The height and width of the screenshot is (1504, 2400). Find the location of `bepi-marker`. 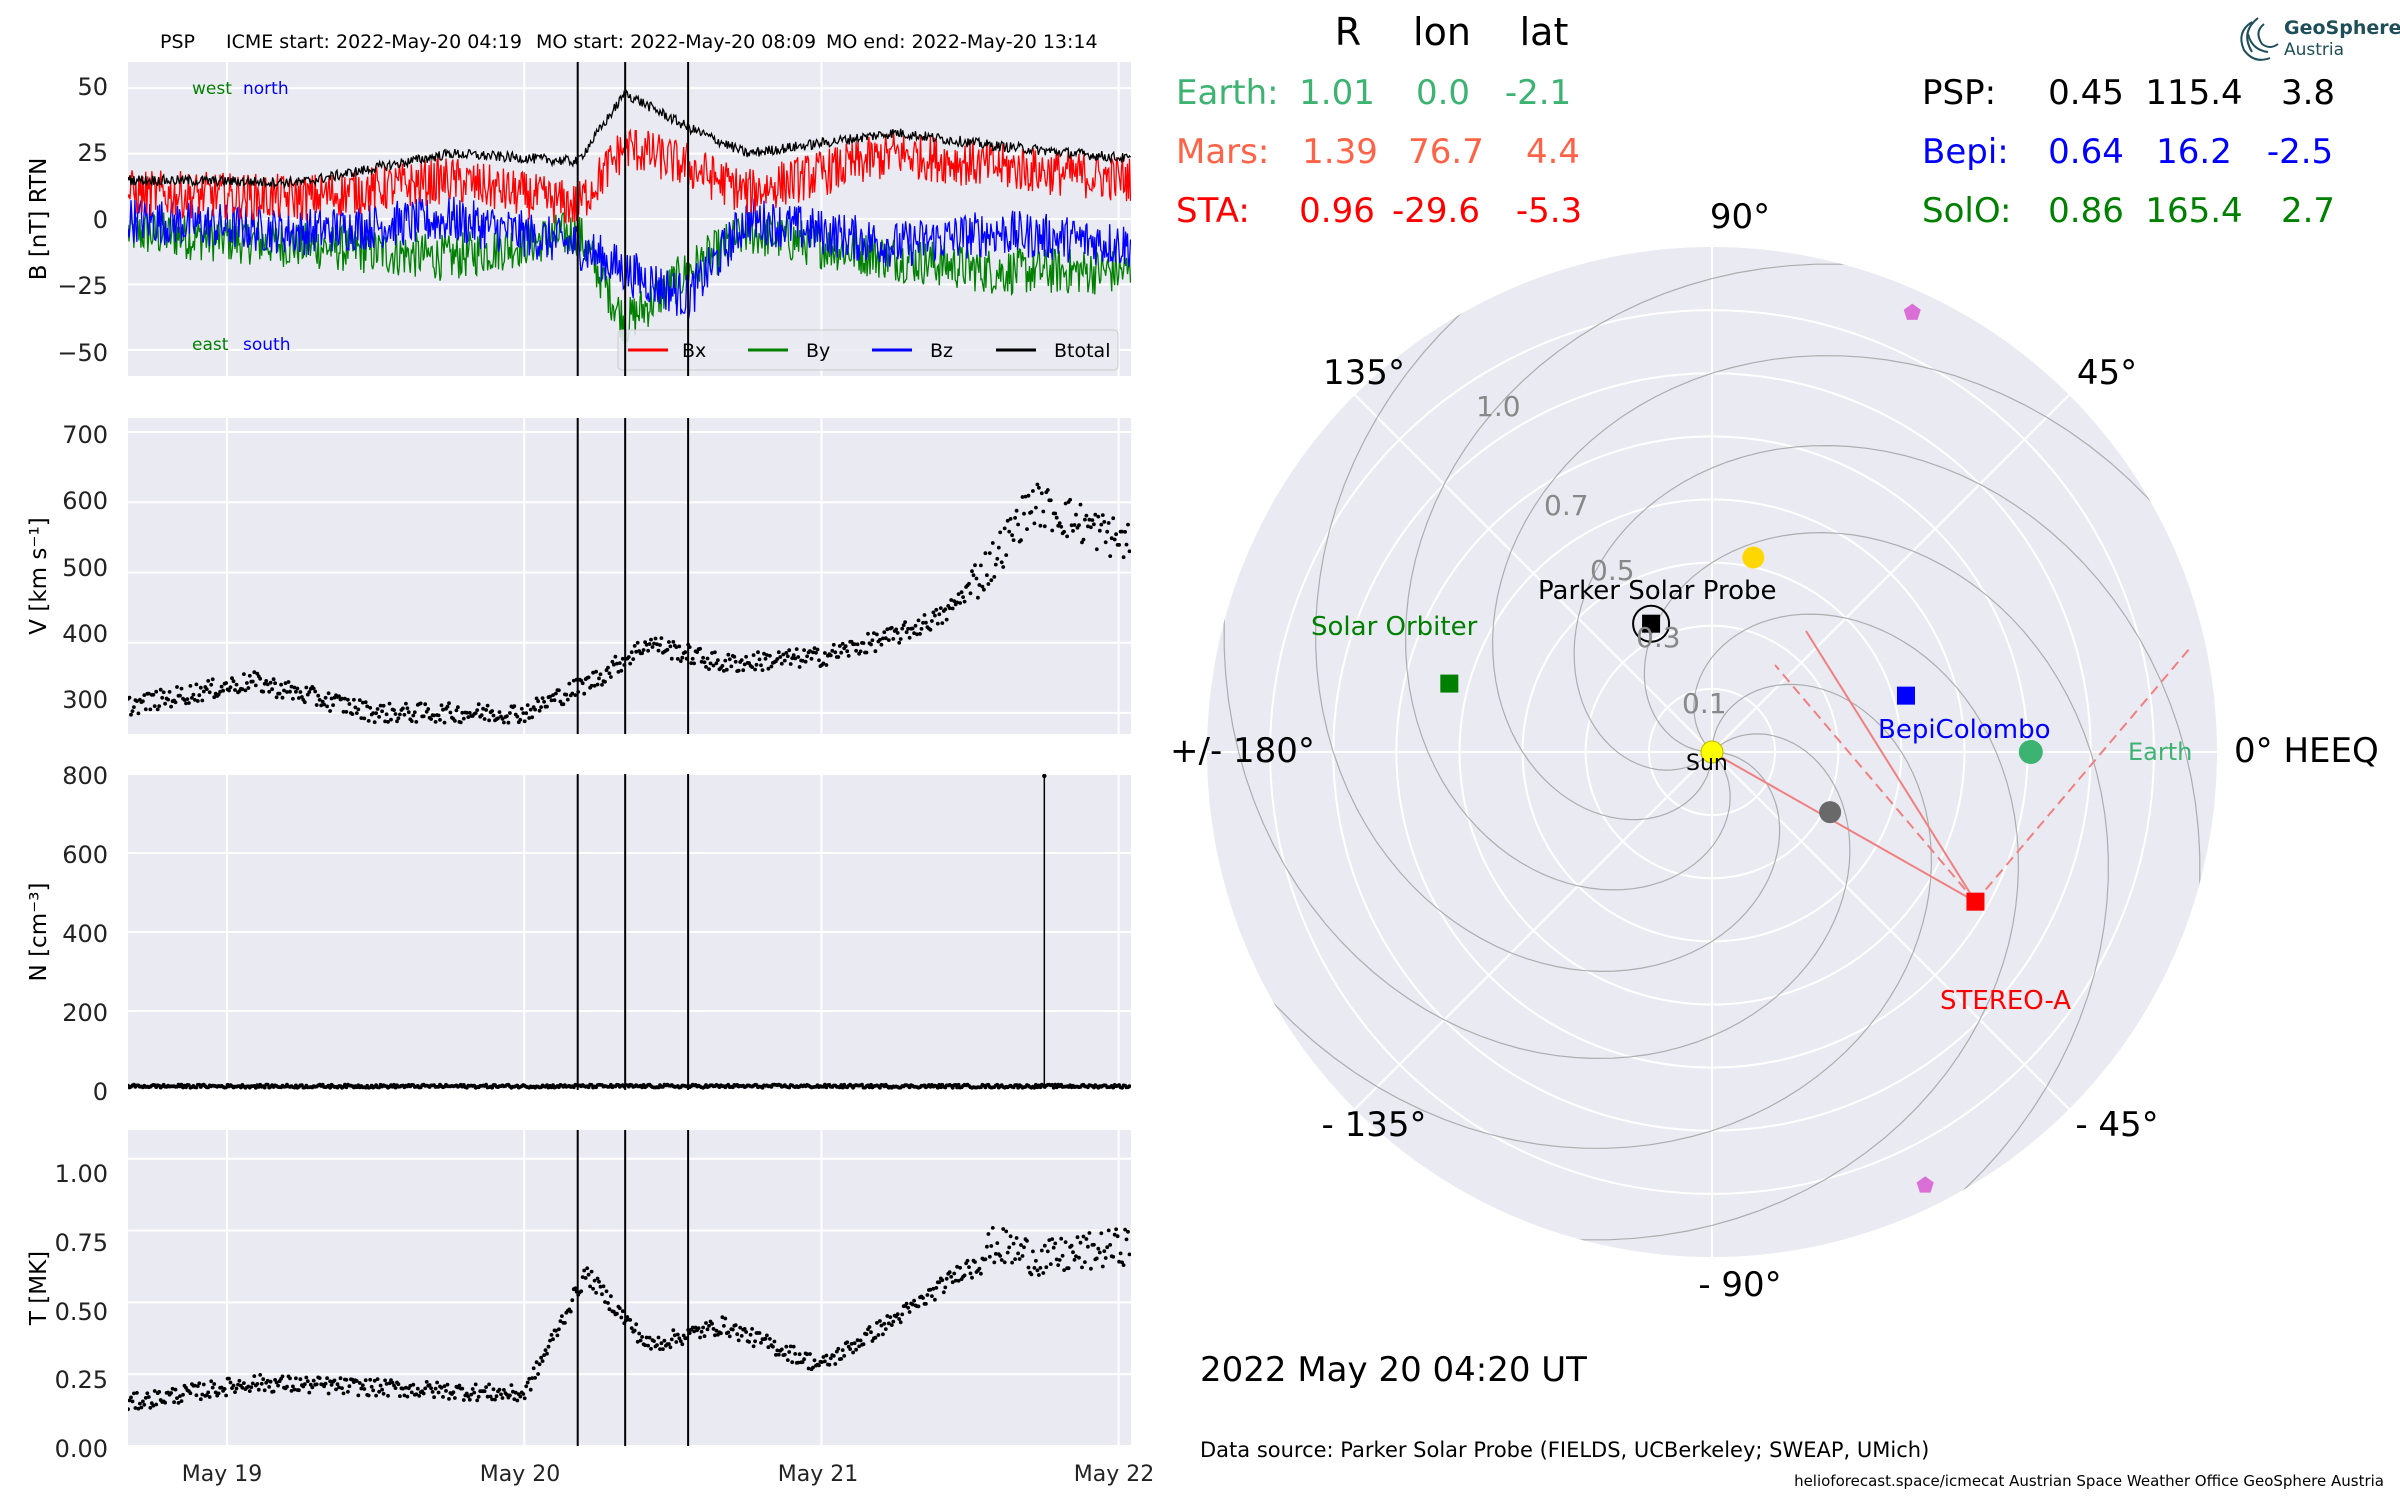

bepi-marker is located at coordinates (1905, 695).